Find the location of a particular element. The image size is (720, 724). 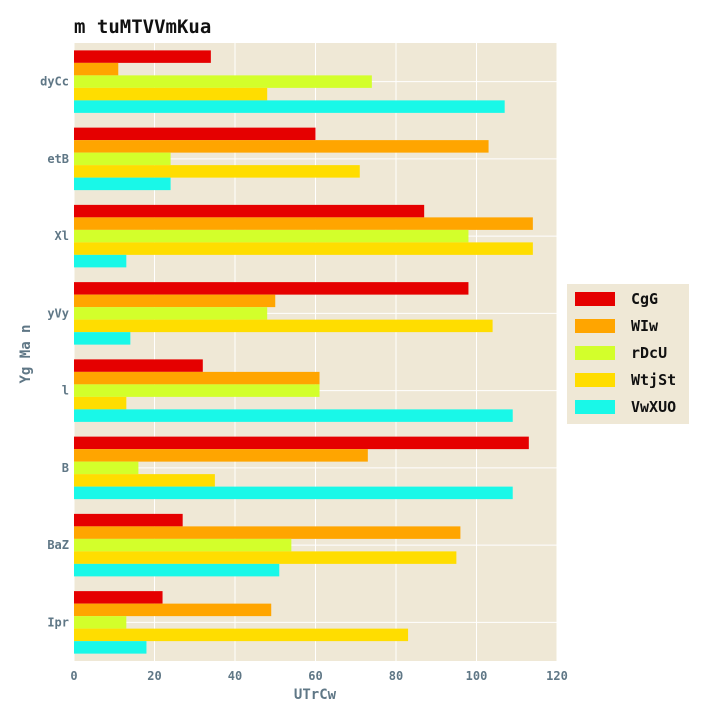

bar-WtjSt-l is located at coordinates (100, 403).